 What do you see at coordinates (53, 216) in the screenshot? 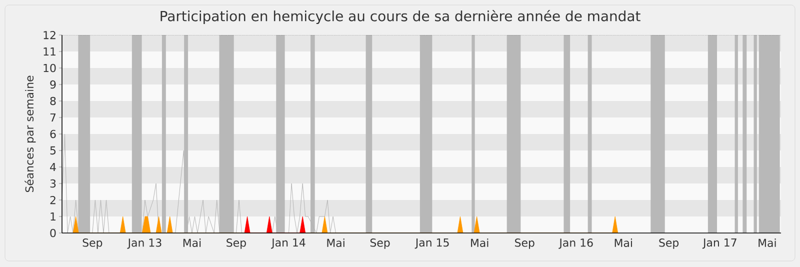
I see `y-tick-label: 1` at bounding box center [53, 216].